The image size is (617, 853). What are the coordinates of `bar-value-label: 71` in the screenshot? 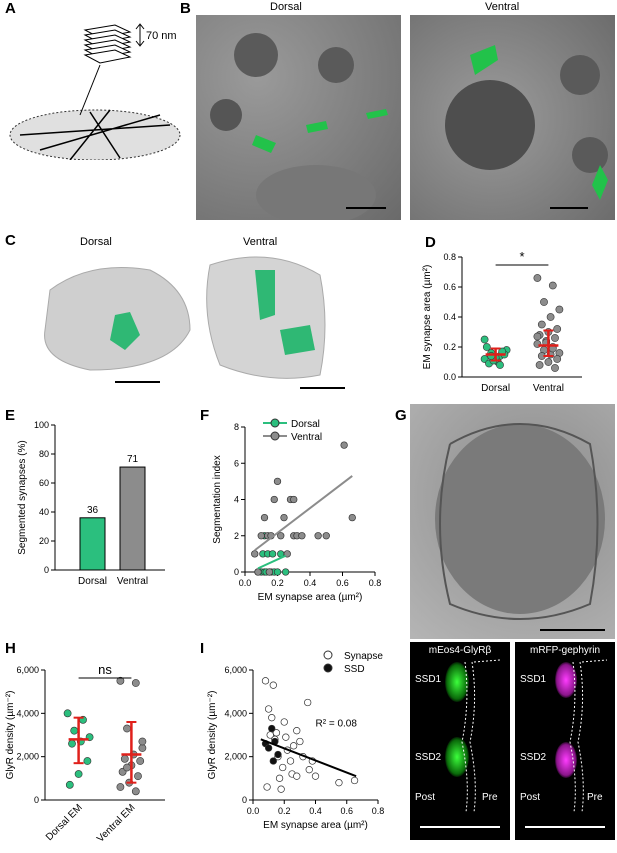 It's located at (133, 459).